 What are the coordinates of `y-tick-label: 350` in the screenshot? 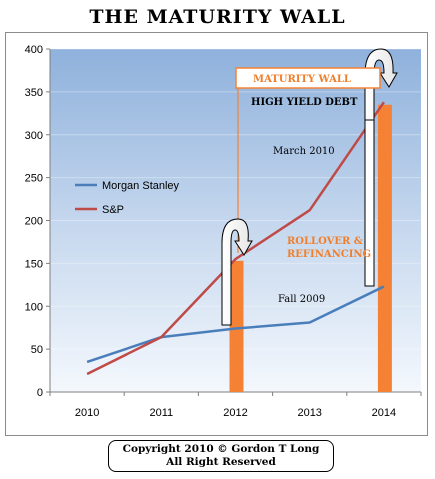 It's located at (34, 93).